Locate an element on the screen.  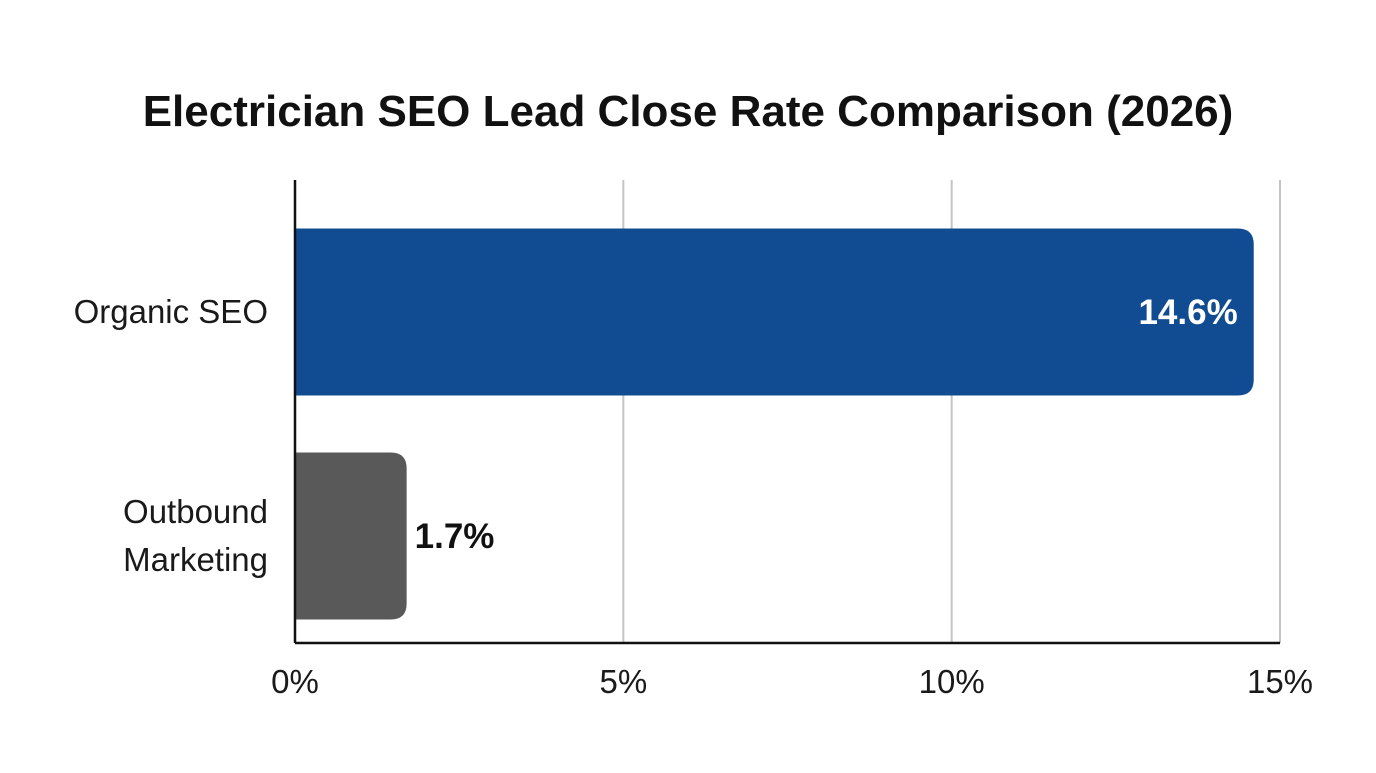
x-tick-label: 0% is located at coordinates (295, 681).